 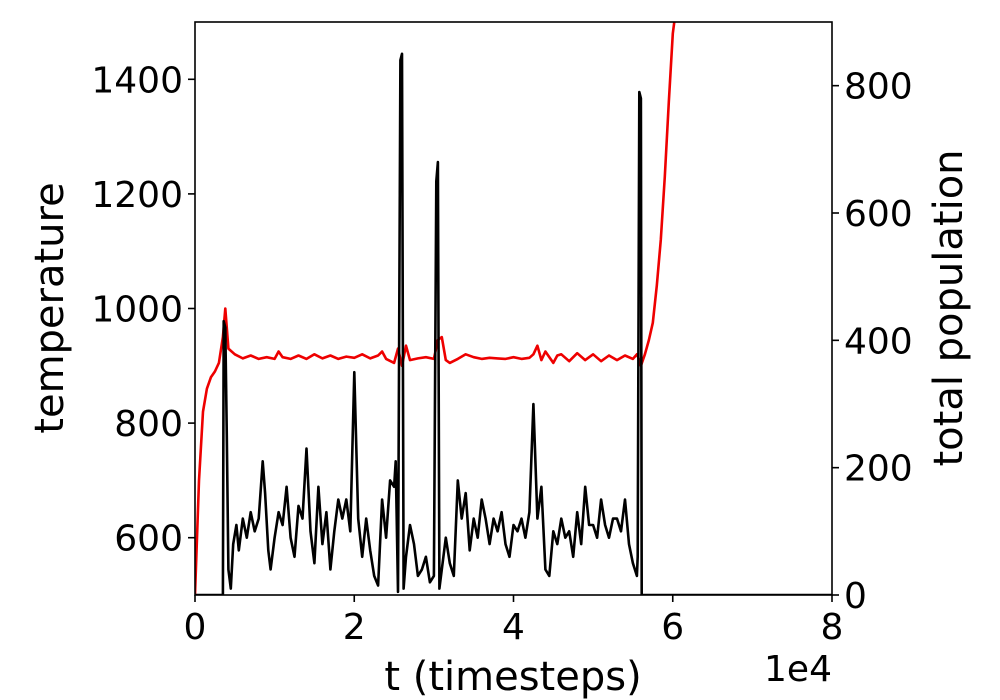 What do you see at coordinates (50, 307) in the screenshot?
I see `y-axis-left-label: temperature` at bounding box center [50, 307].